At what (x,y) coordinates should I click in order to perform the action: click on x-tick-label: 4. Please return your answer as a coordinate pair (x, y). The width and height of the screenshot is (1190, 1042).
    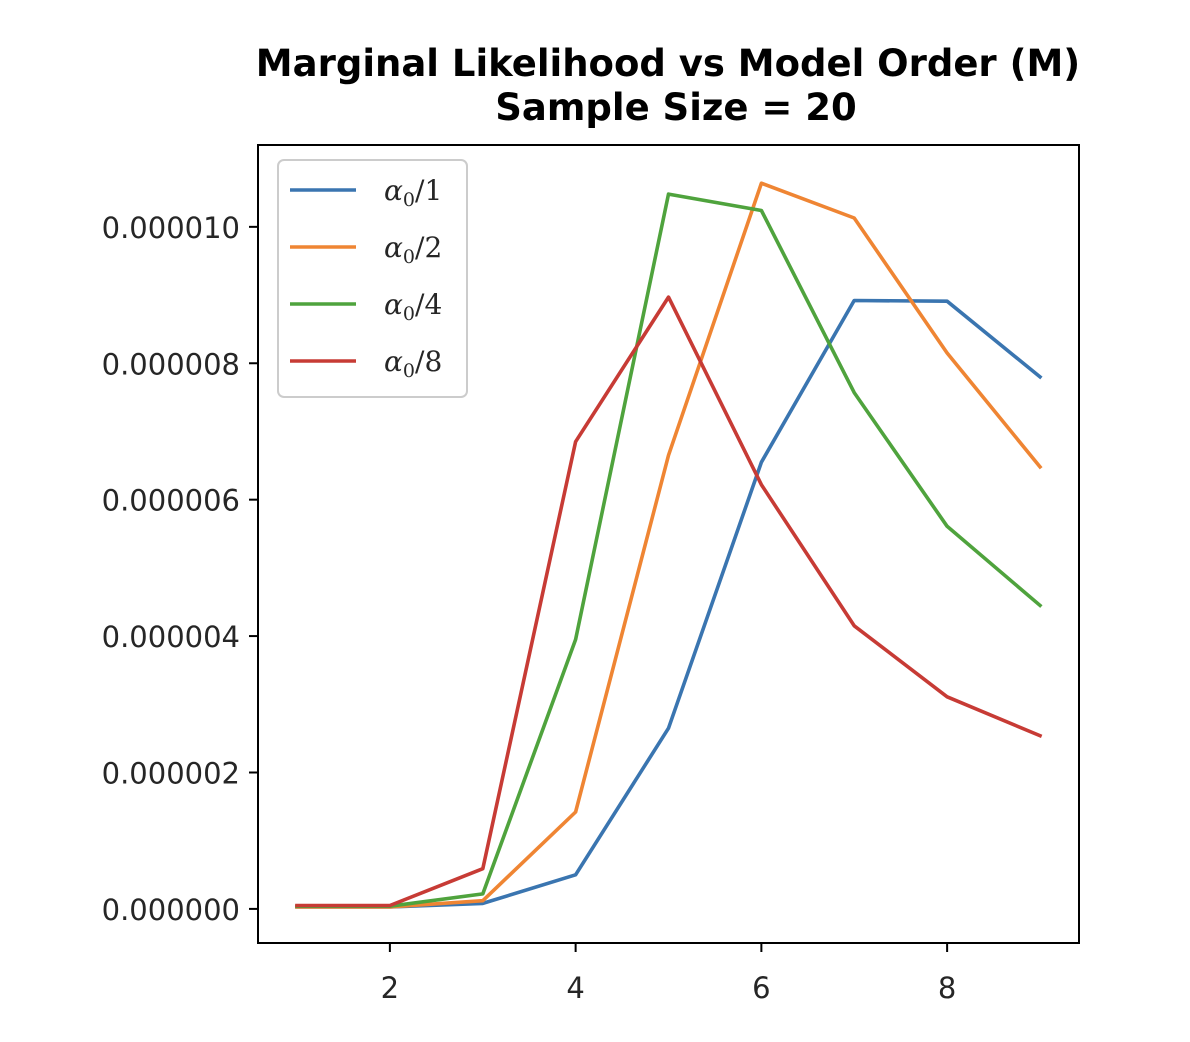
    Looking at the image, I should click on (575, 988).